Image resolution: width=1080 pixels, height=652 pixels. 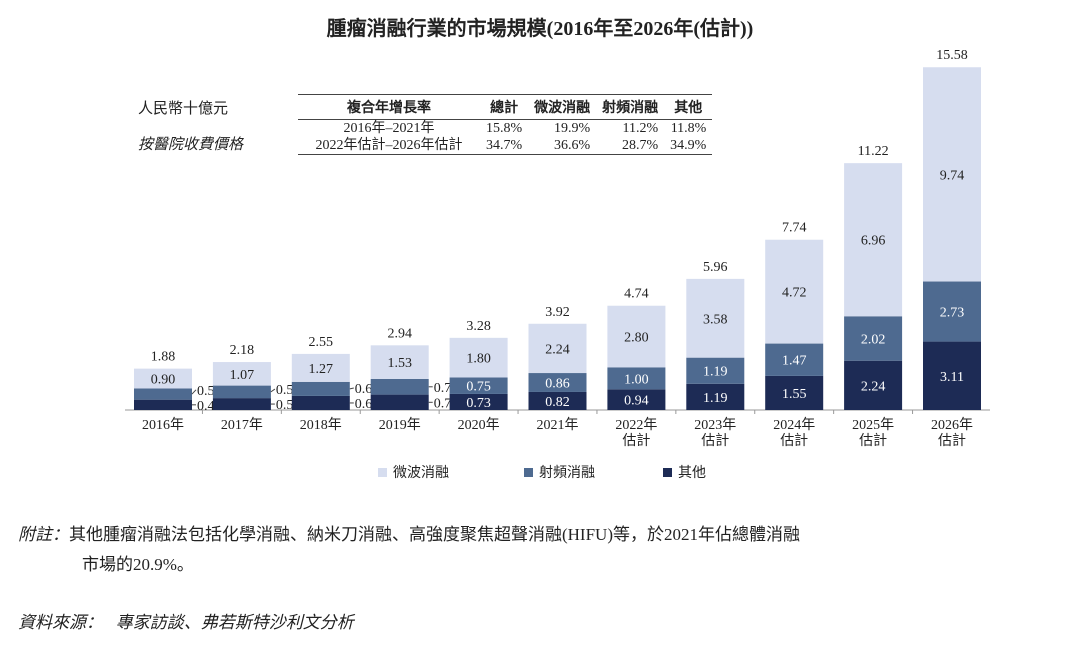 What do you see at coordinates (321, 425) in the screenshot?
I see `category-label: 2018年` at bounding box center [321, 425].